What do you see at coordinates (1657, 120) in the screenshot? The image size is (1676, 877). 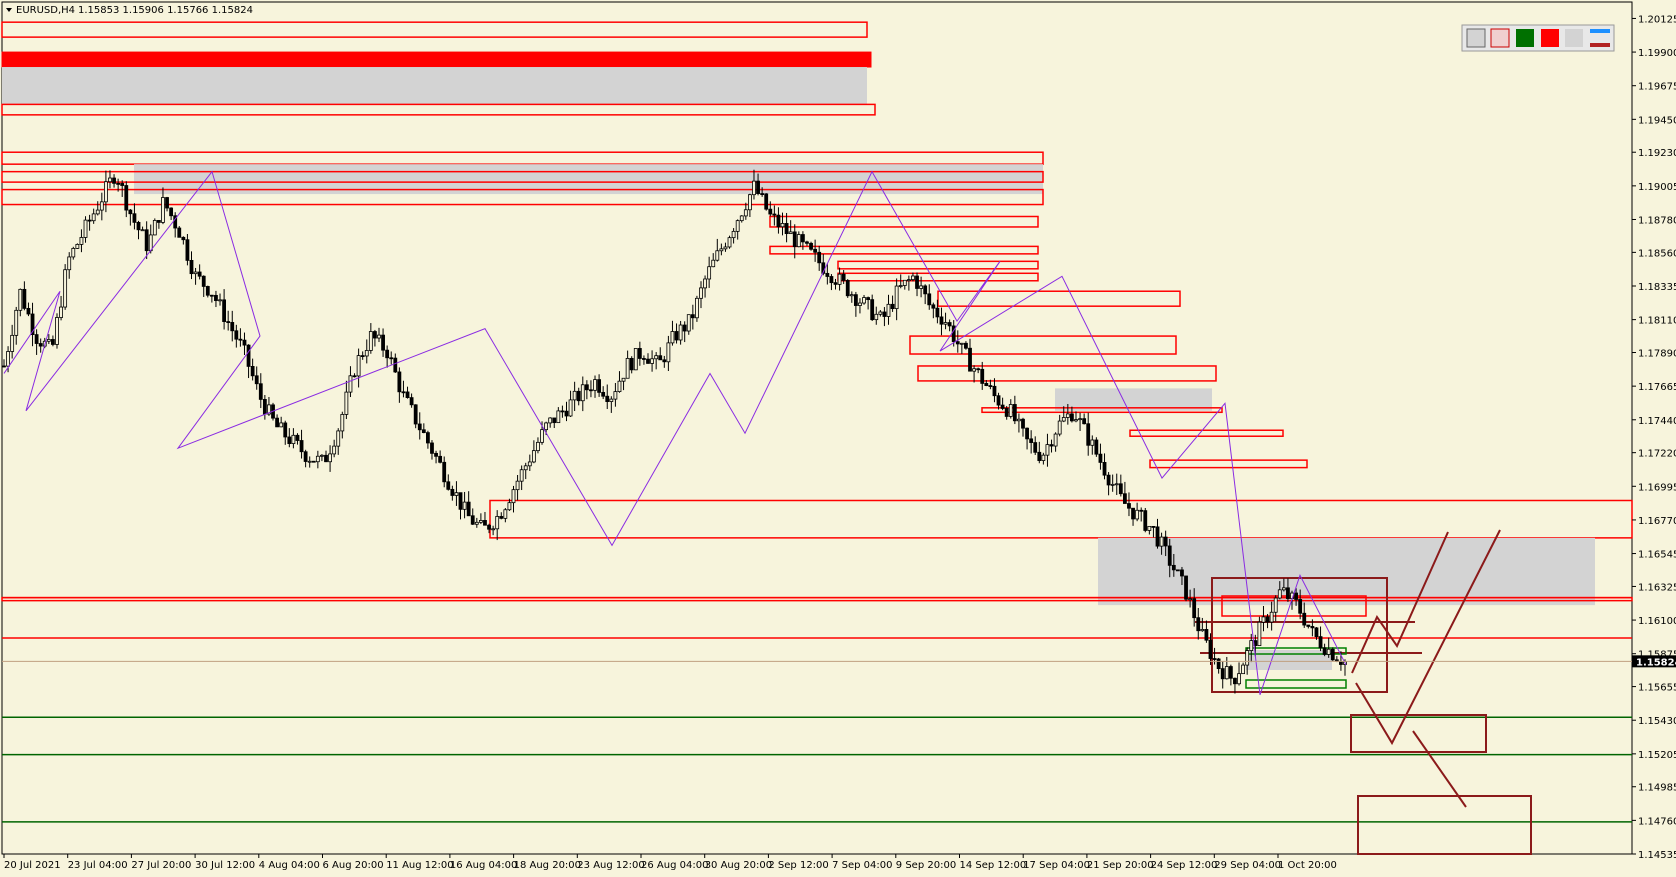 I see `y-tick-label: 1.19450` at bounding box center [1657, 120].